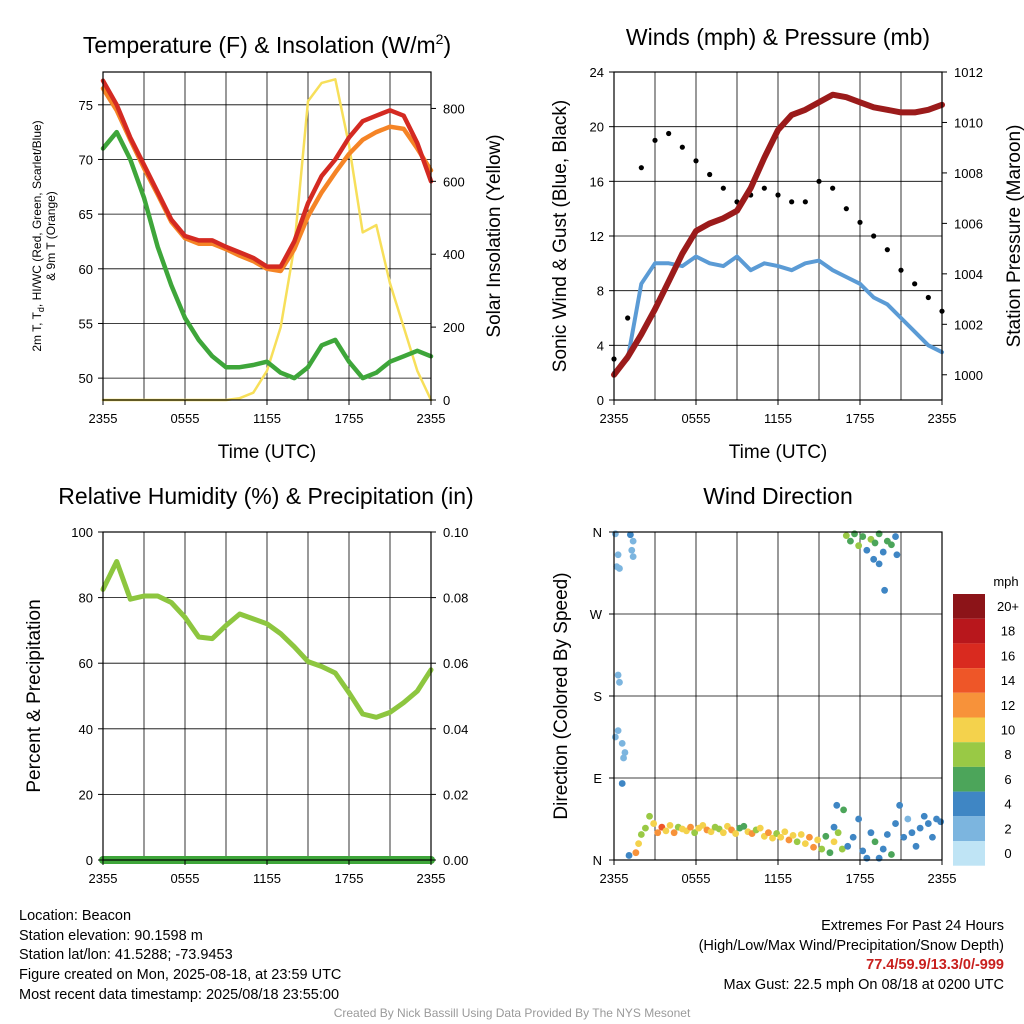 The image size is (1024, 1024). I want to click on y-tick-label-left: 12, so click(597, 236).